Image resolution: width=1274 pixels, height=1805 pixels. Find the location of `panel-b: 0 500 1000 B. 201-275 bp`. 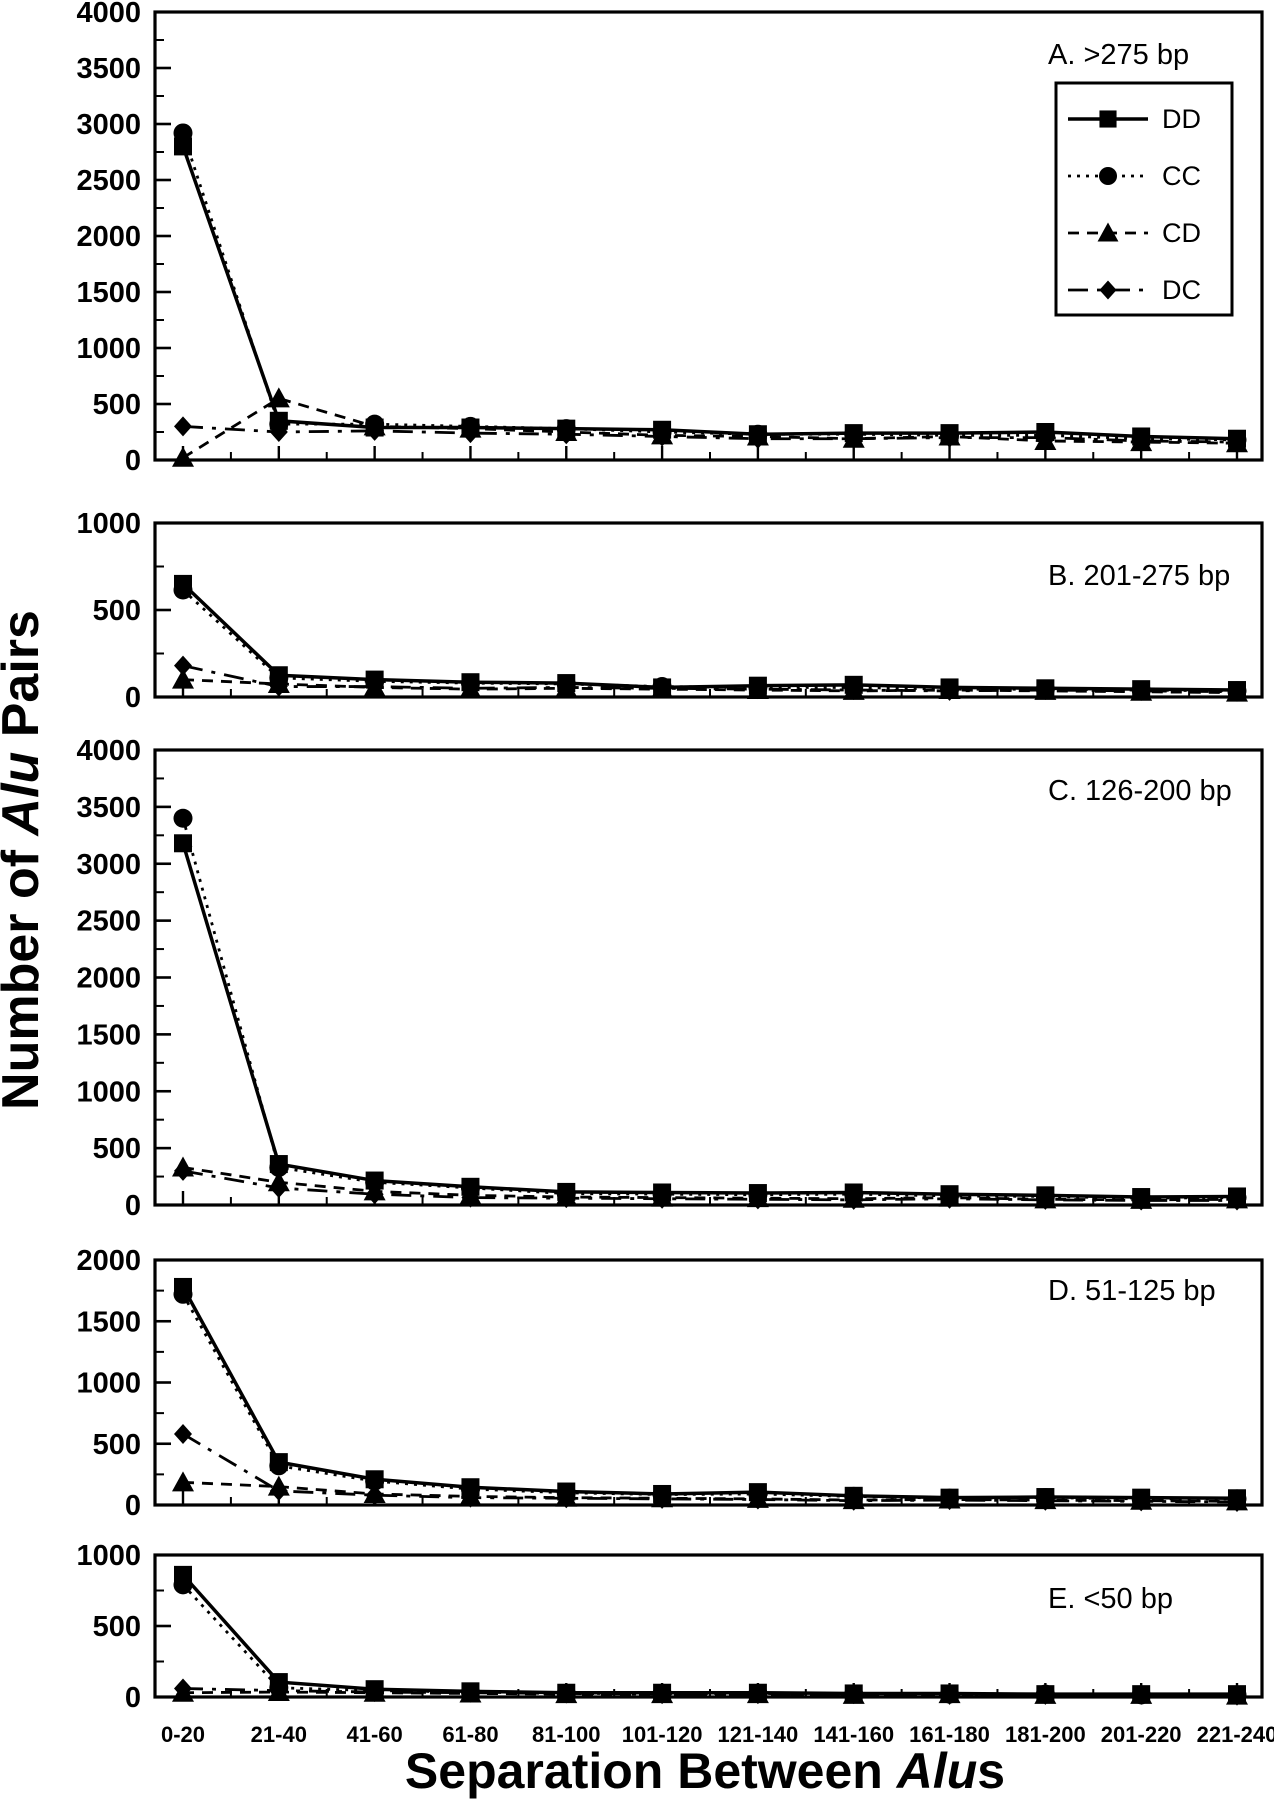

panel-b: 0 500 1000 B. 201-275 bp is located at coordinates (670, 611).